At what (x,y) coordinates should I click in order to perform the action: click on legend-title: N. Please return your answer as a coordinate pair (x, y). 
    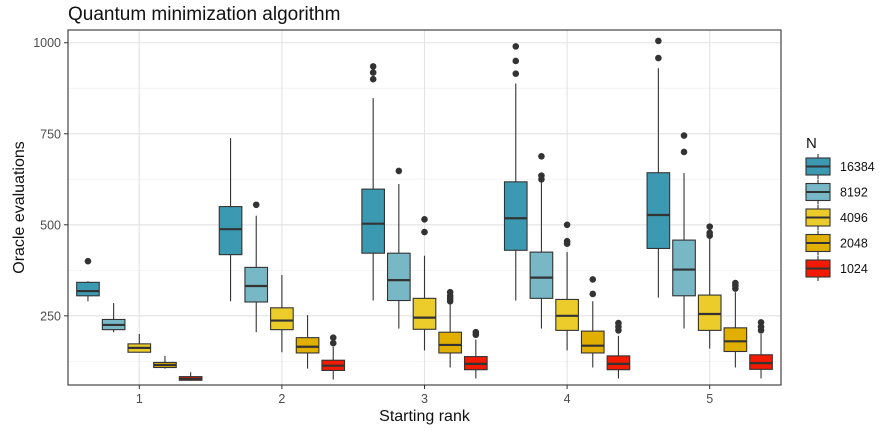
    Looking at the image, I should click on (811, 143).